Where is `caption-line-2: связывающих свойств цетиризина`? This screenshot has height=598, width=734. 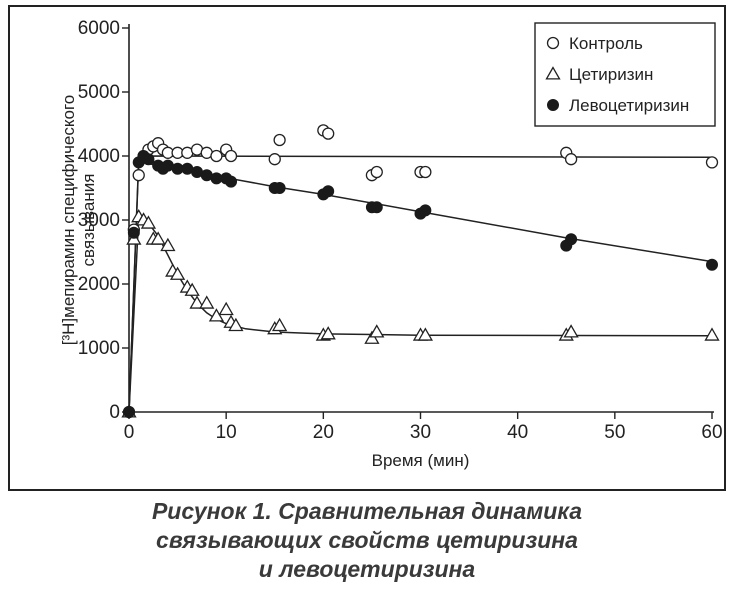
caption-line-2: связывающих свойств цетиризина is located at coordinates (367, 540).